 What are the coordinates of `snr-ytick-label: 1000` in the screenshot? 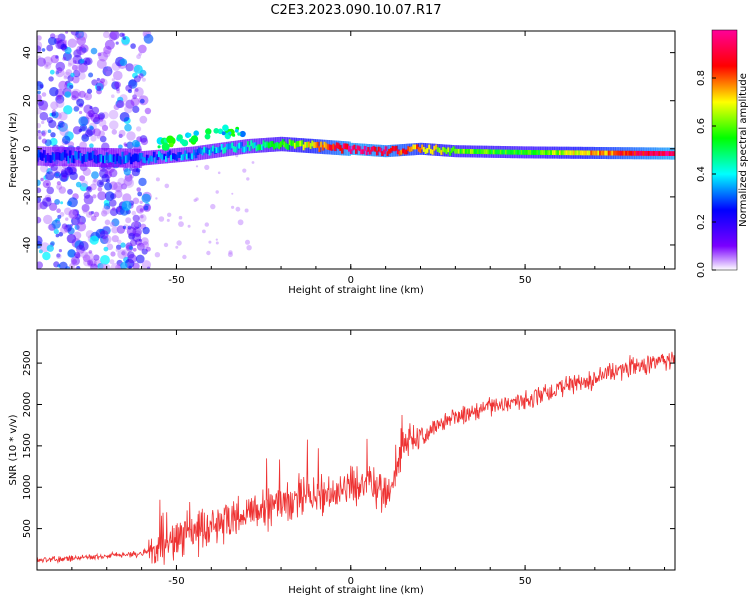 It's located at (27, 487).